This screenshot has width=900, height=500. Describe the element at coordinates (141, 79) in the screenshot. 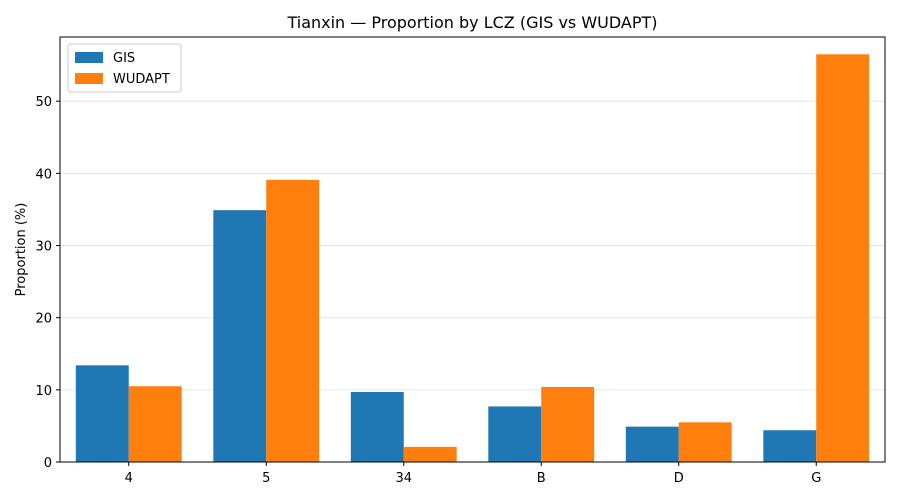

I see `legend-label-wudapt: WUDAPT` at that location.